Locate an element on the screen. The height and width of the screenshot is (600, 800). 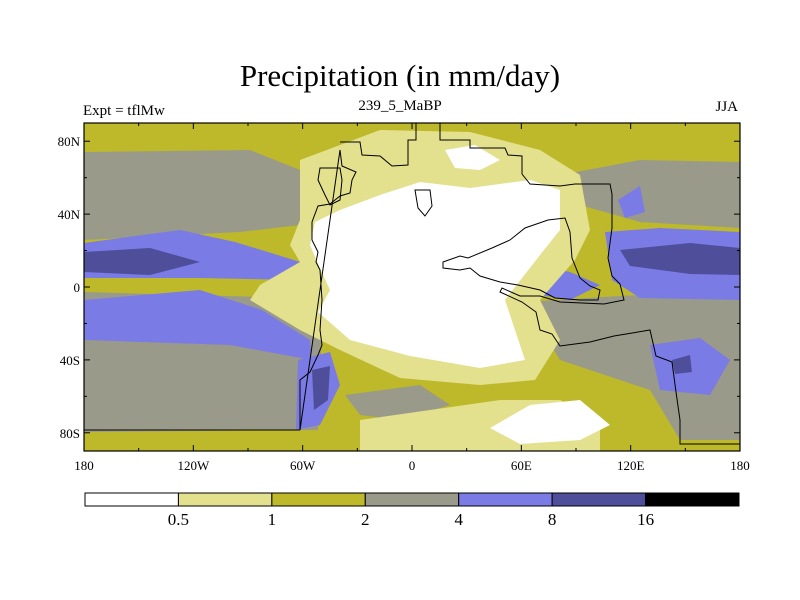
contour-white-south-pole is located at coordinates (550, 422).